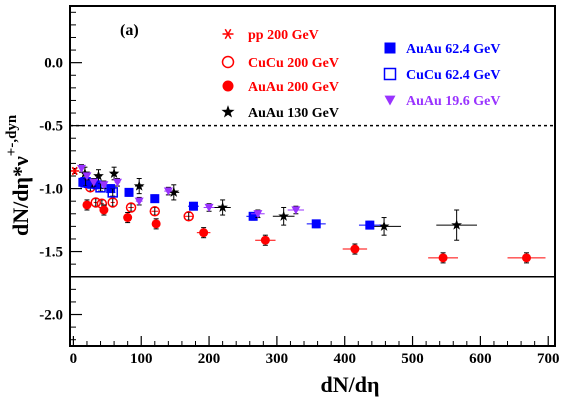  What do you see at coordinates (20, 196) in the screenshot?
I see `y-axis-title-main: dN/dη*ν` at bounding box center [20, 196].